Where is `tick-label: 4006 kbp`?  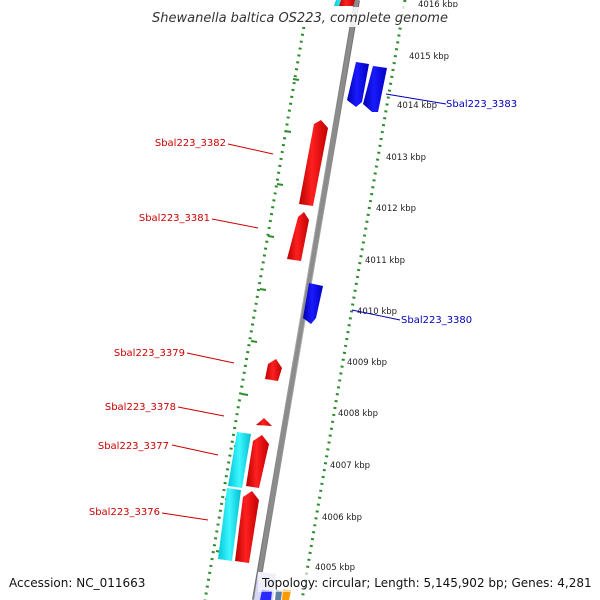
tick-label: 4006 kbp is located at coordinates (342, 518).